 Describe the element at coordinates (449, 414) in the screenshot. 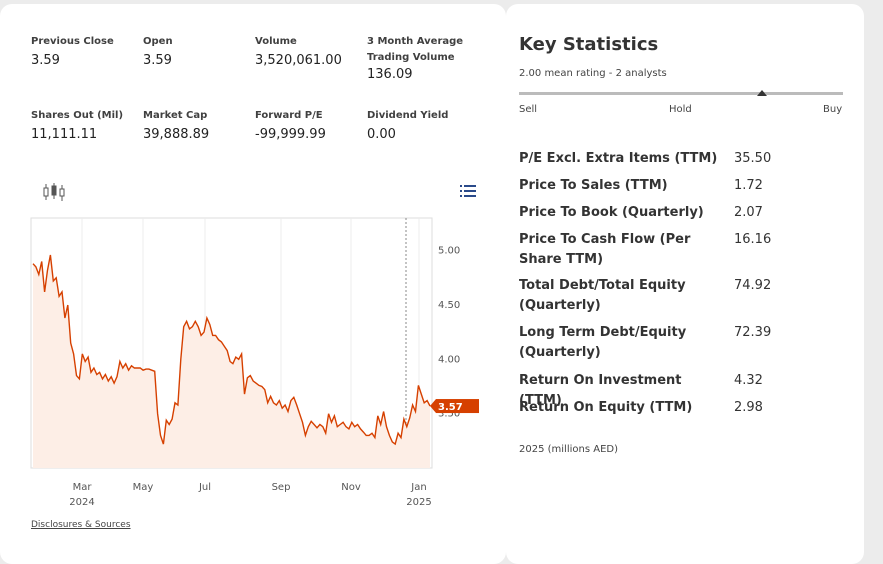

I see `y-tick-label: 3.50` at that location.